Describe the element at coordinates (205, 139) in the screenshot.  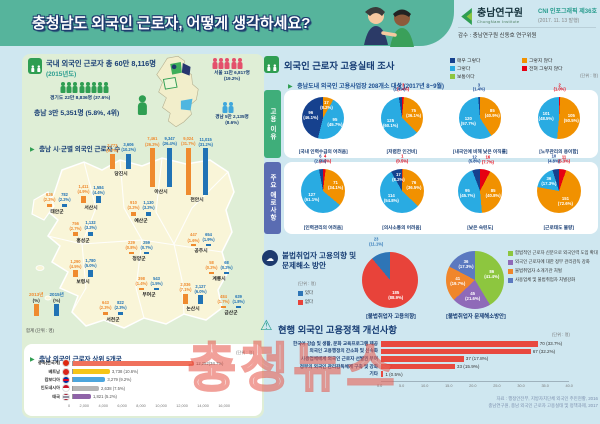
I see `city-value: 11,015` at that location.